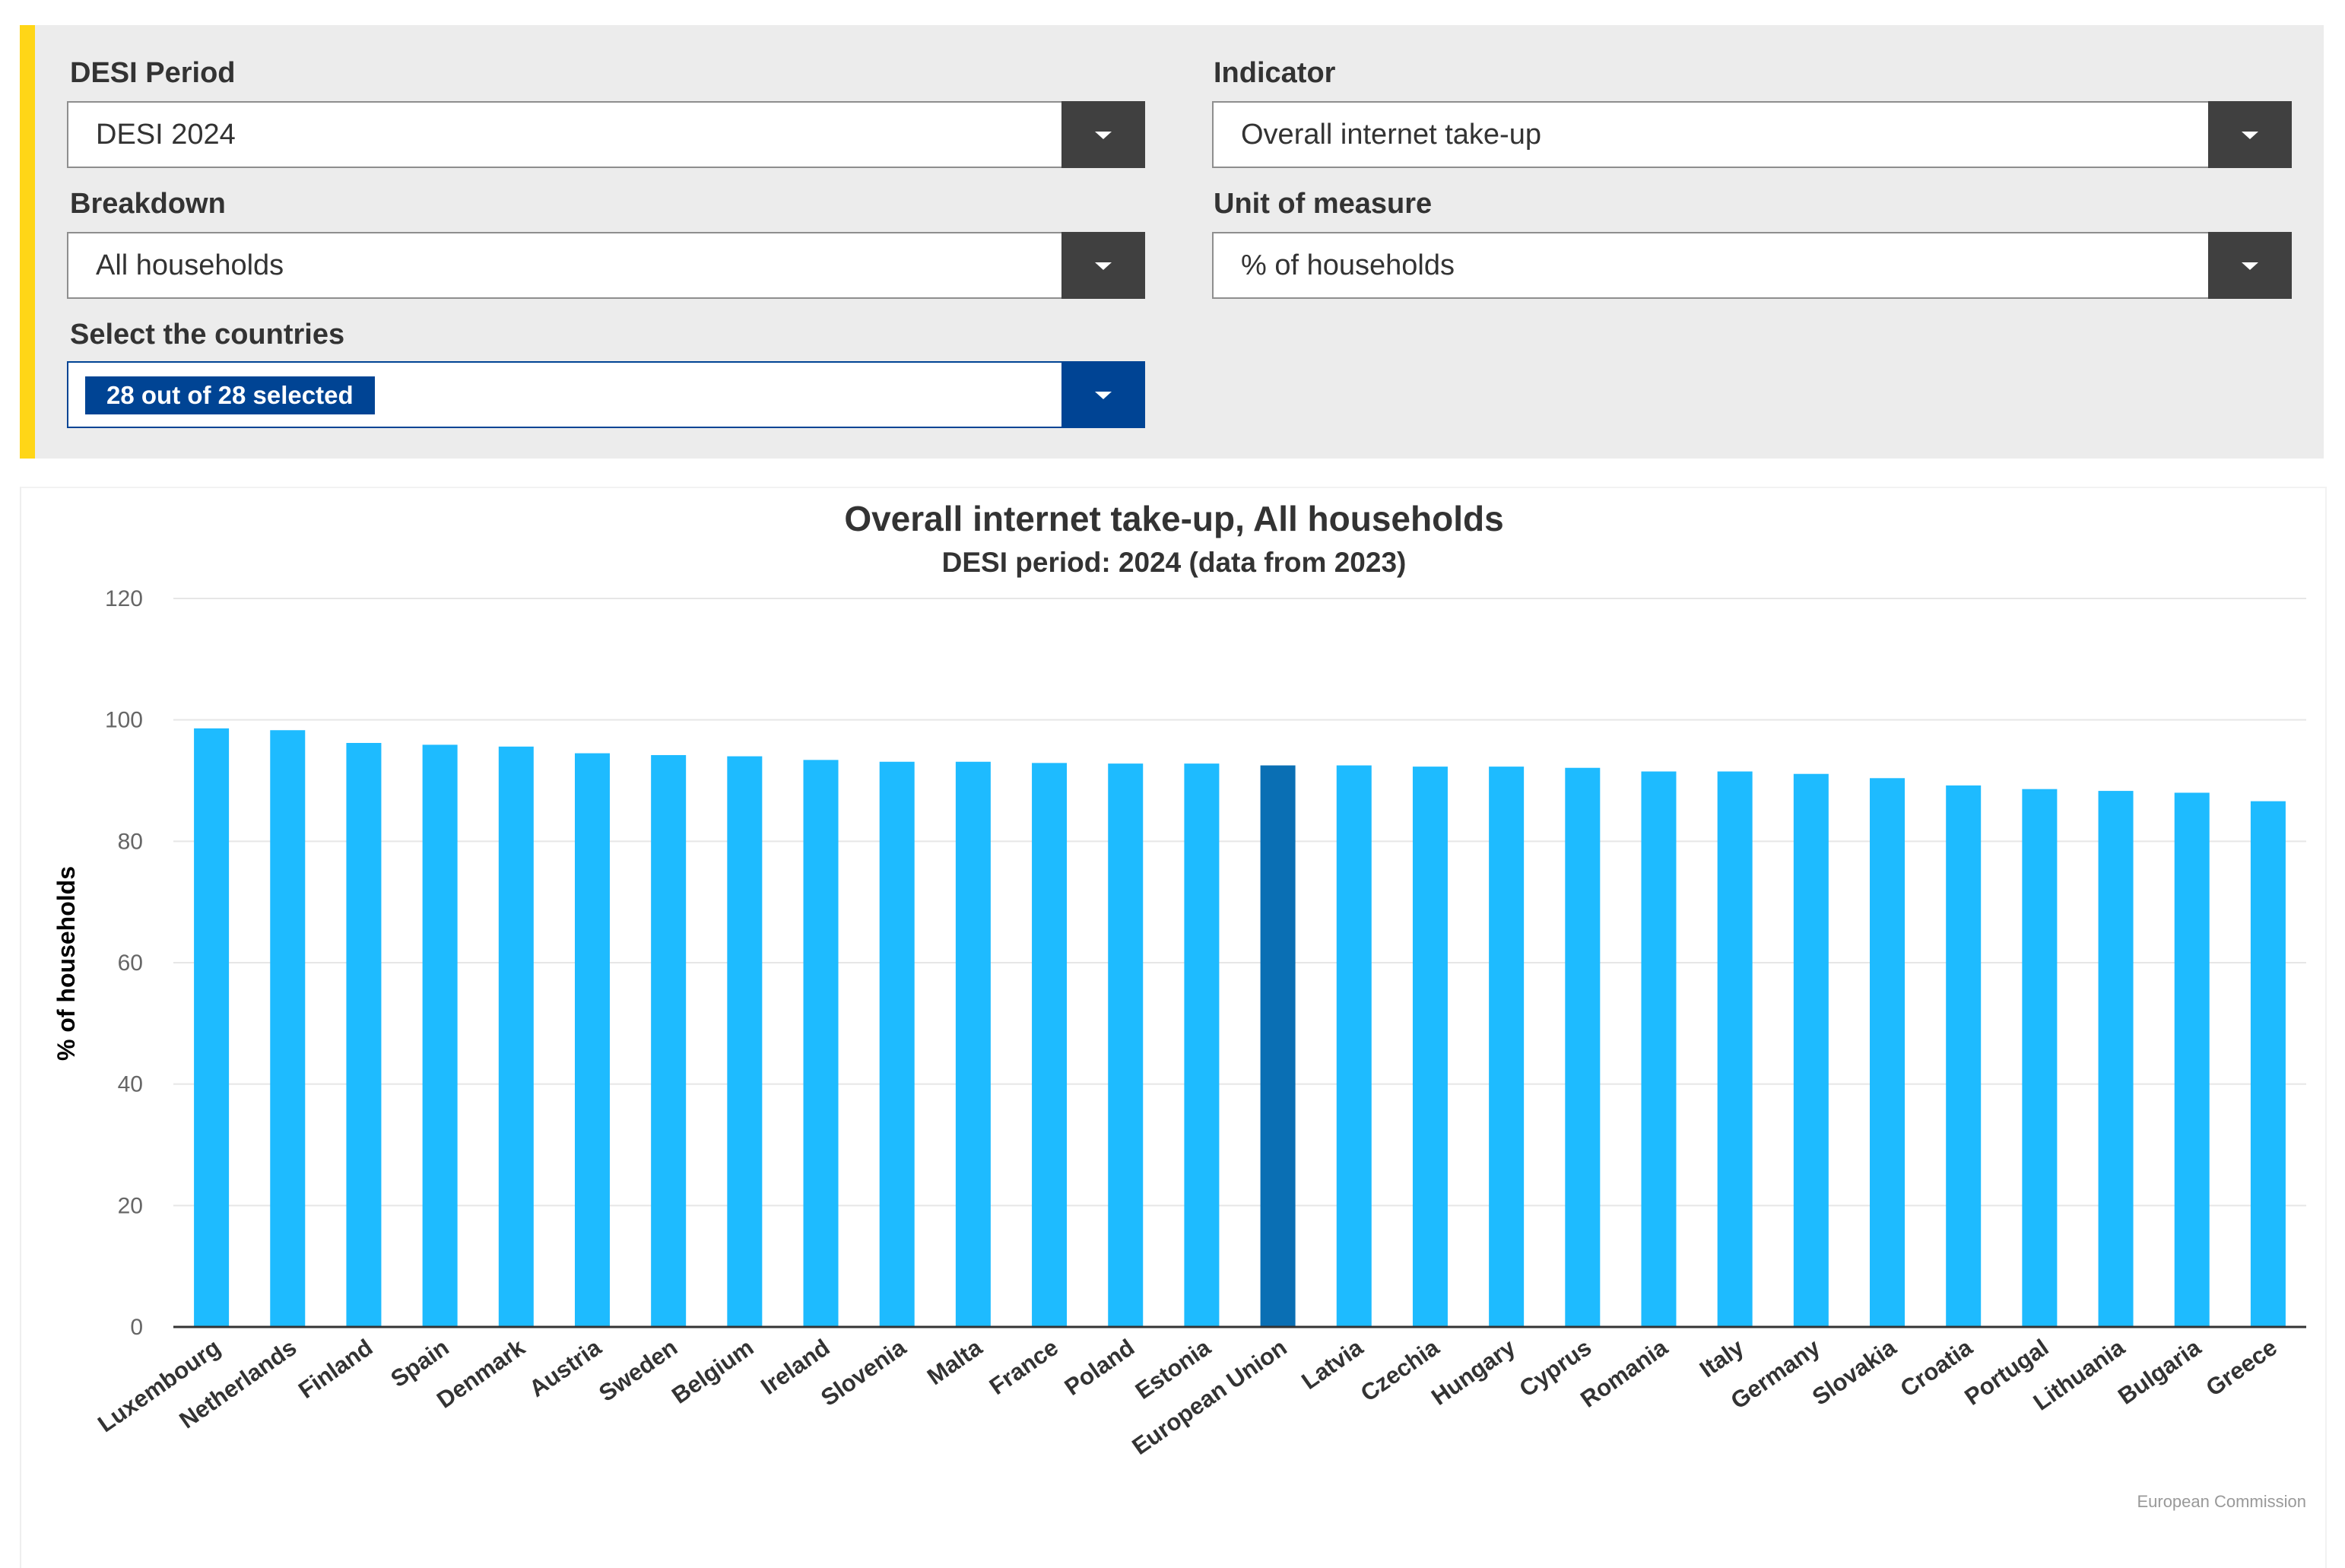 This screenshot has height=1568, width=2345. What do you see at coordinates (124, 598) in the screenshot?
I see `y-tick-label: 120` at bounding box center [124, 598].